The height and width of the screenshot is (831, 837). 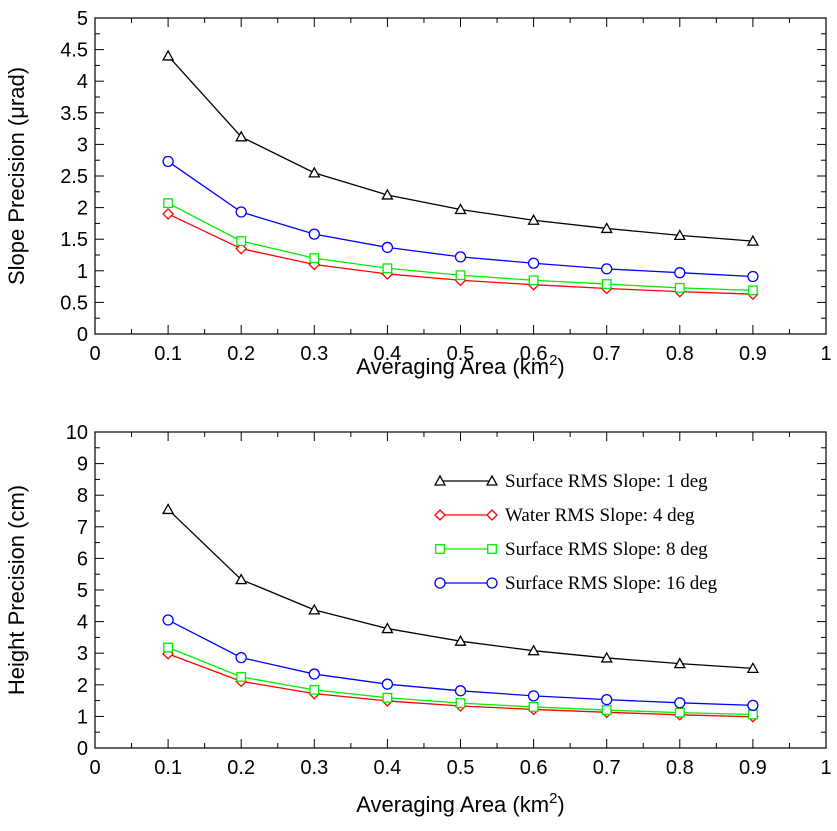 I want to click on x-tick-label: 0.9, so click(x=753, y=768).